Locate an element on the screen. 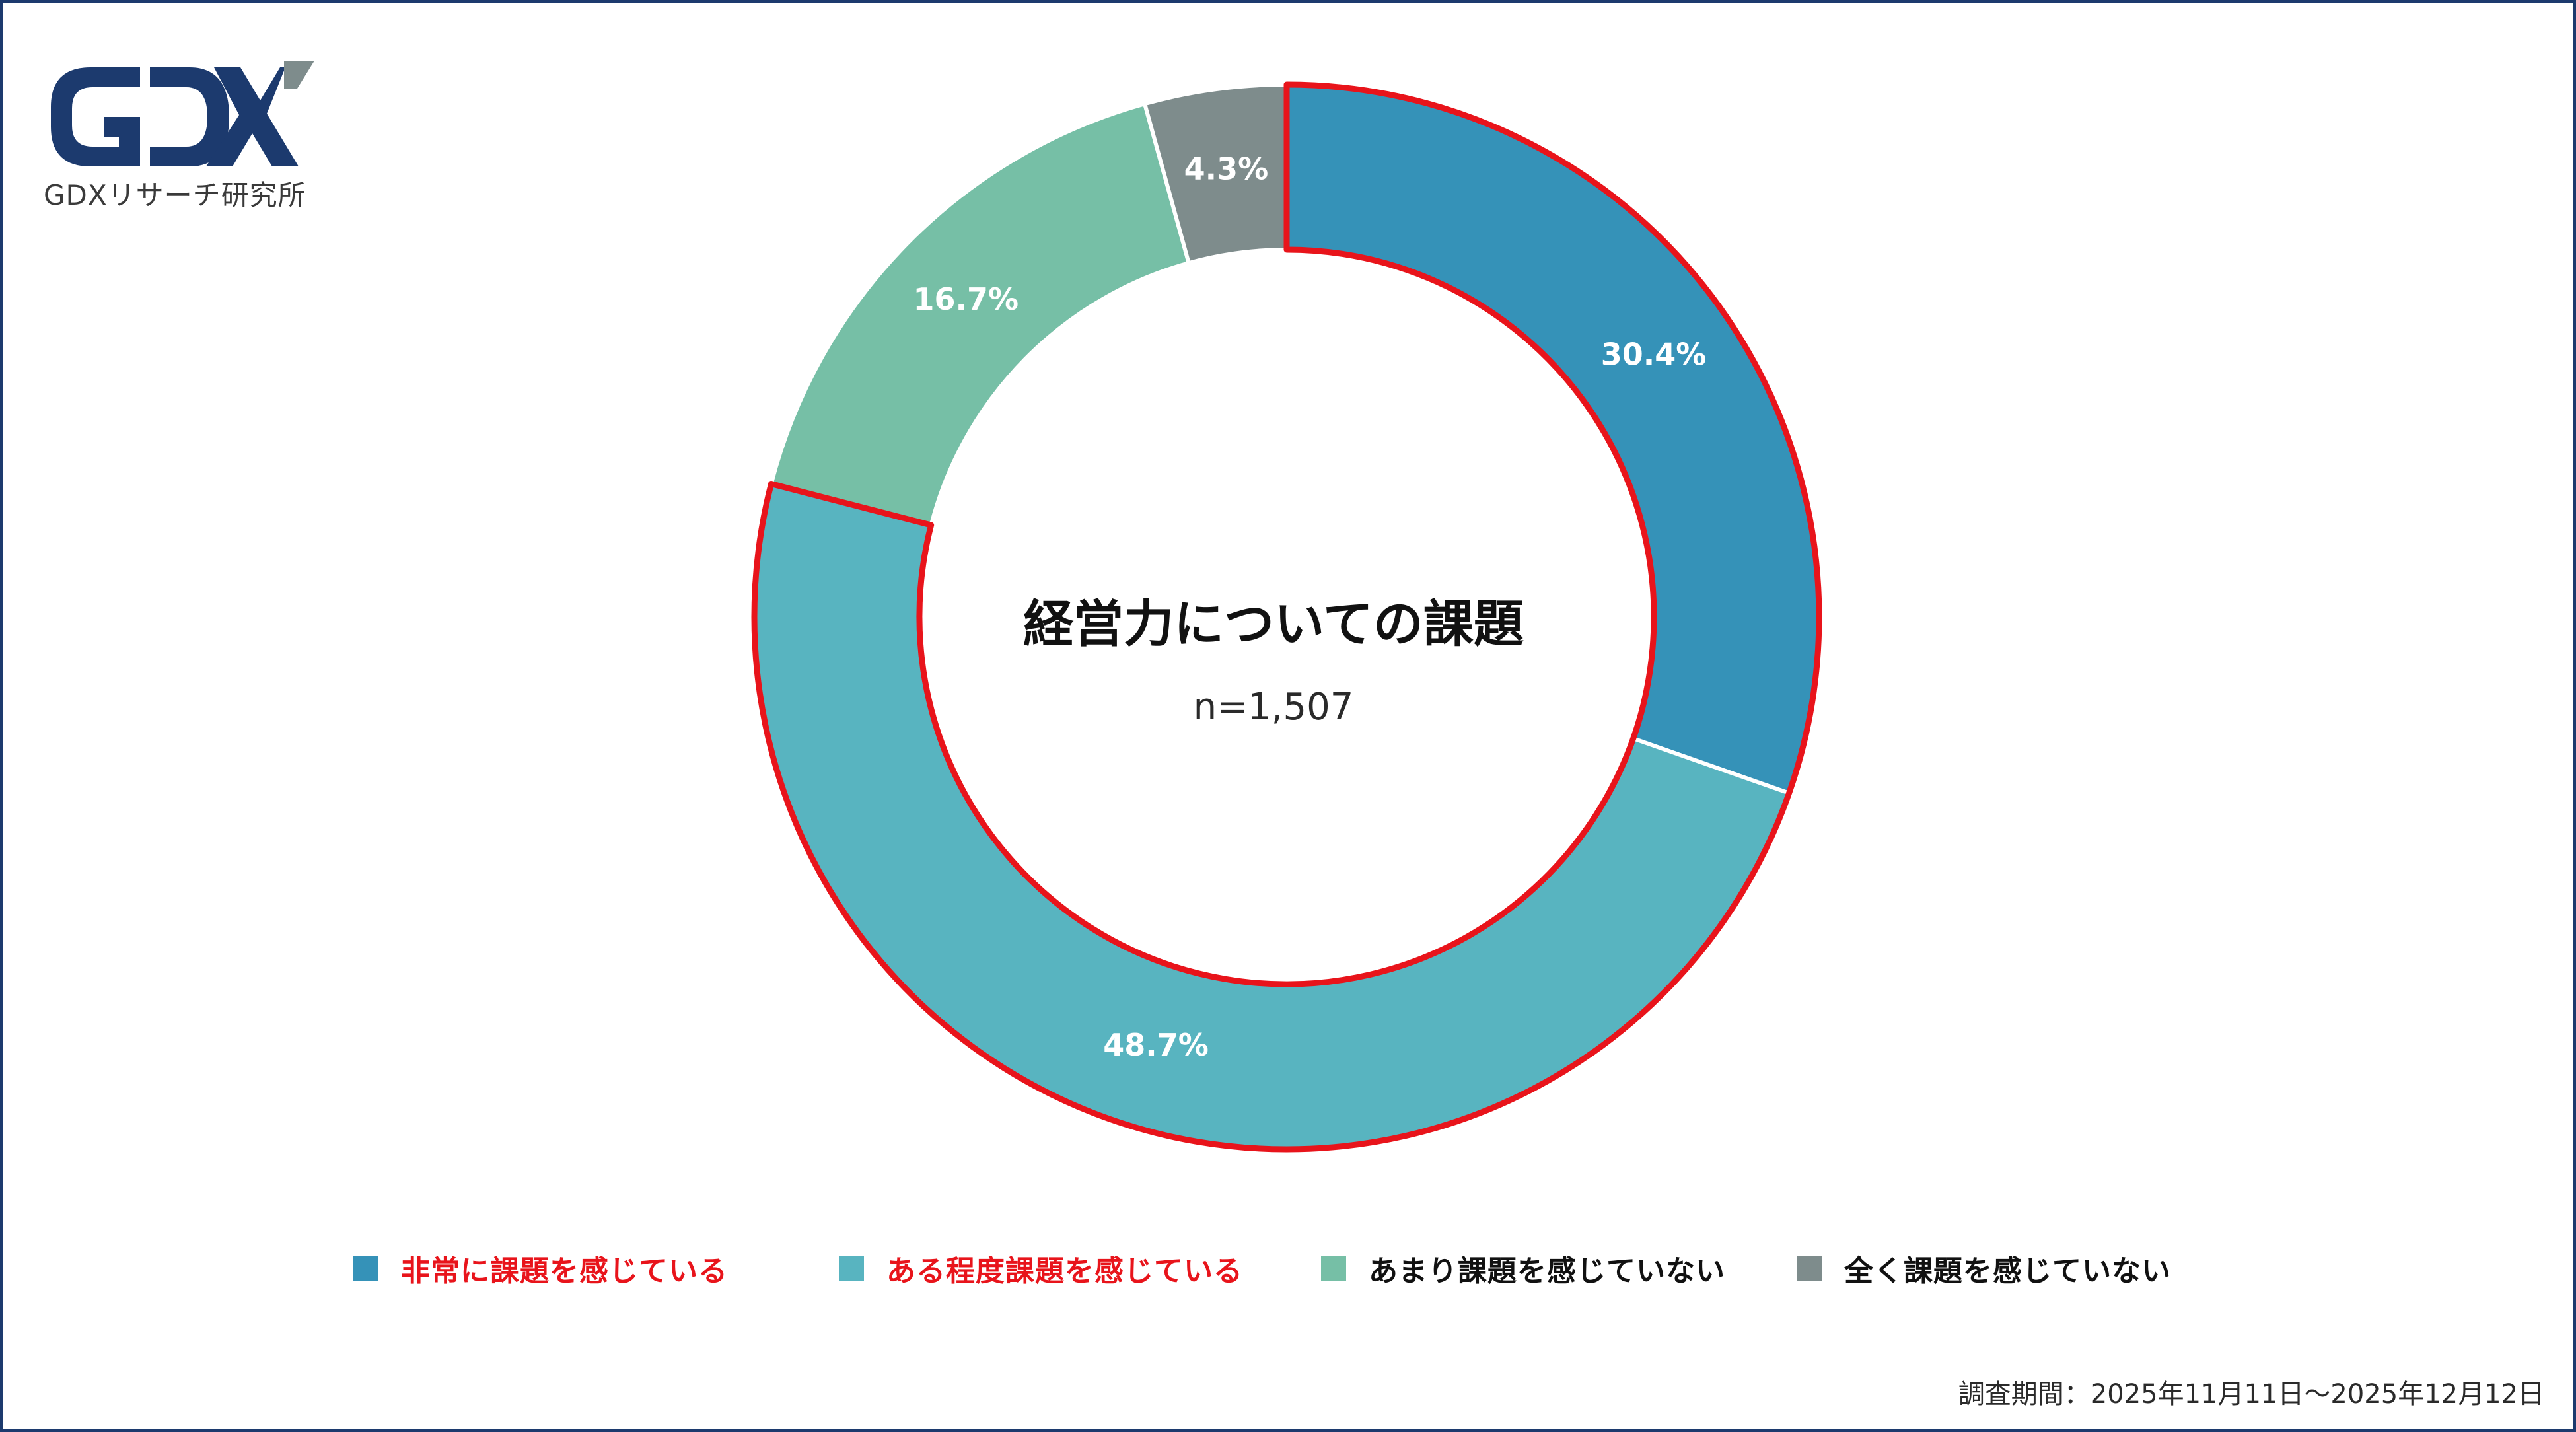 Image resolution: width=2576 pixels, height=1432 pixels. legend-item-somewhat: ある程度課題を感じている is located at coordinates (1041, 1268).